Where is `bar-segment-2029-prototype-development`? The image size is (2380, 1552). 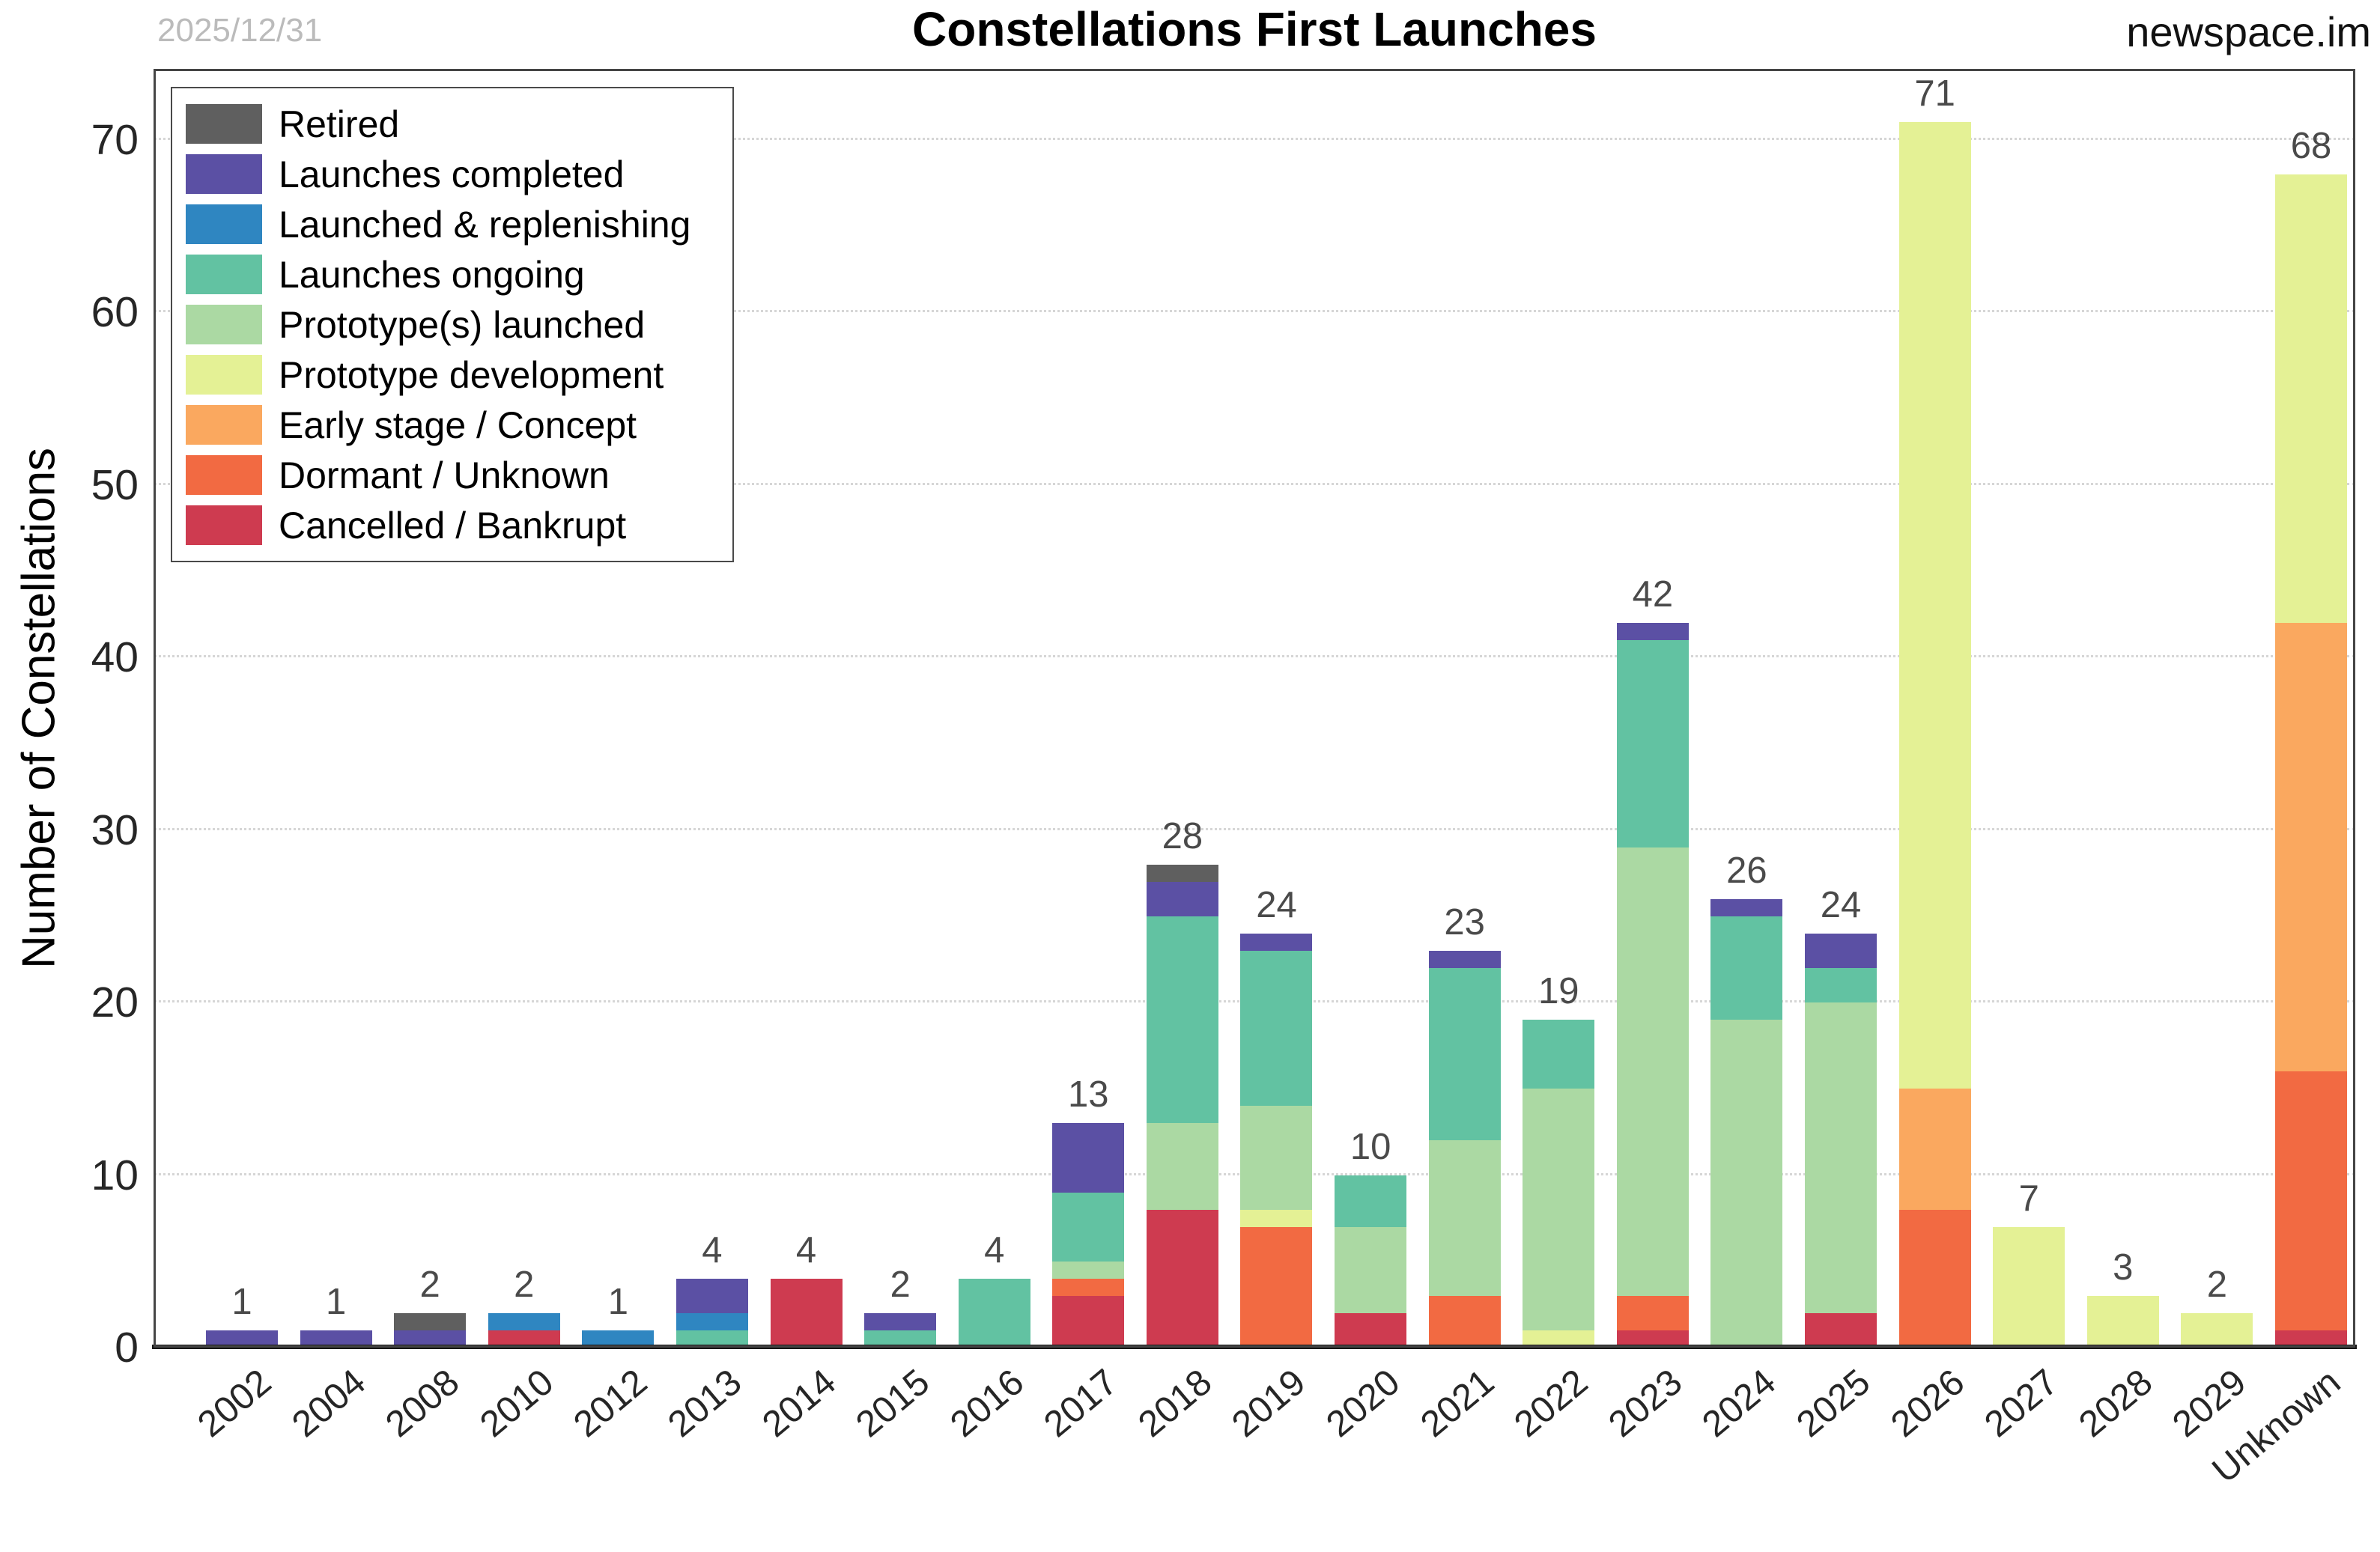
bar-segment-2029-prototype-development is located at coordinates (2217, 1330).